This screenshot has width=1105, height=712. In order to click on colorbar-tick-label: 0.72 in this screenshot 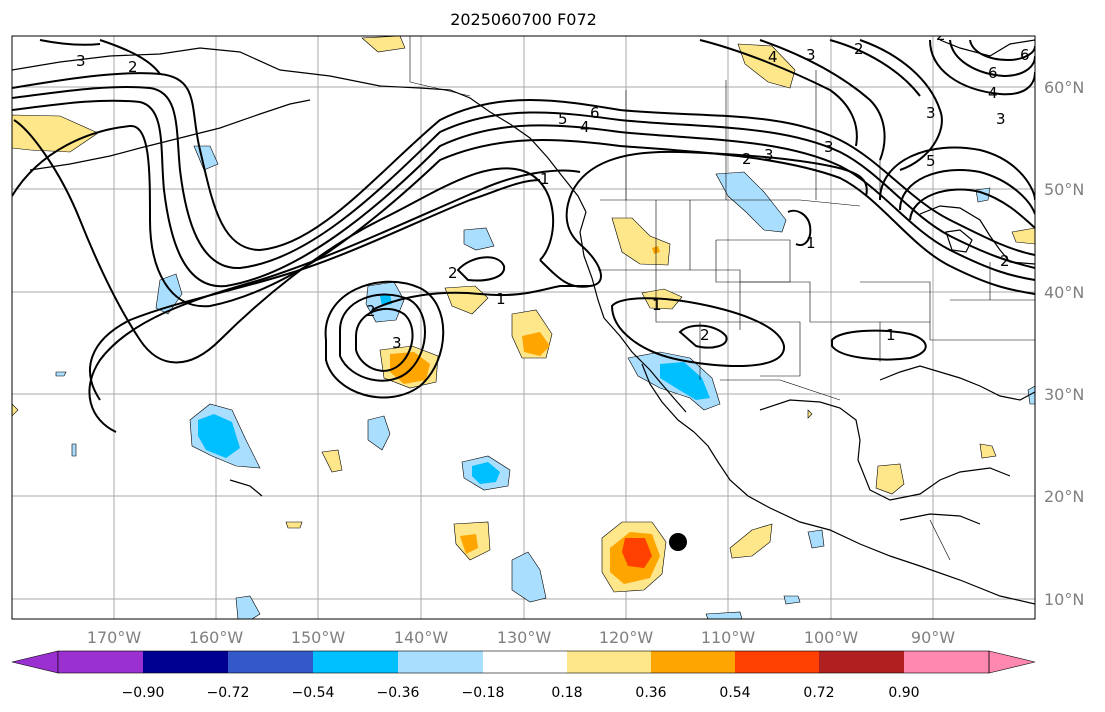, I will do `click(818, 693)`.